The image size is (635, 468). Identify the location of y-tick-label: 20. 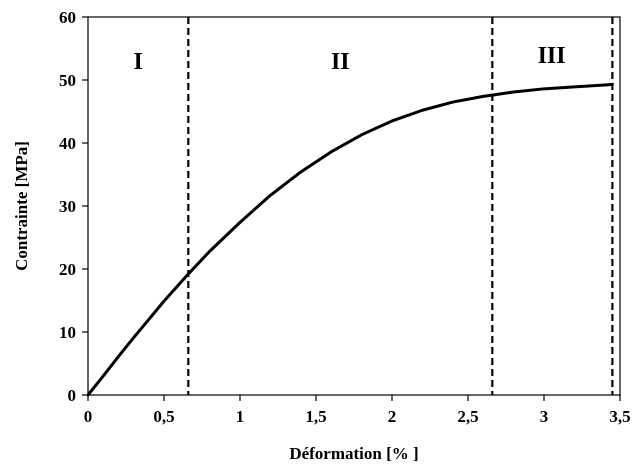
(67, 269).